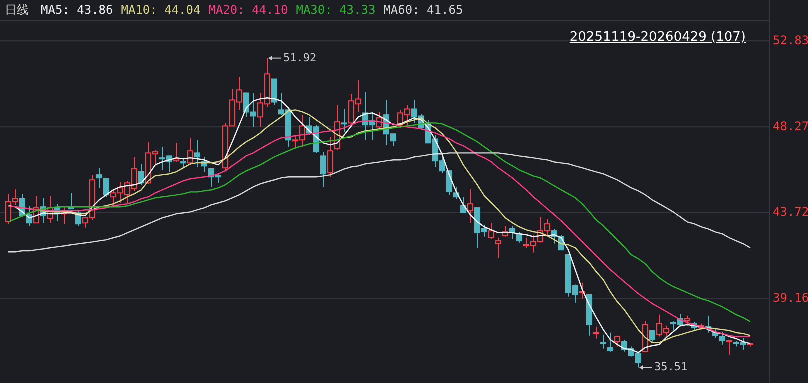  I want to click on y-tick-label: 43.72, so click(790, 212).